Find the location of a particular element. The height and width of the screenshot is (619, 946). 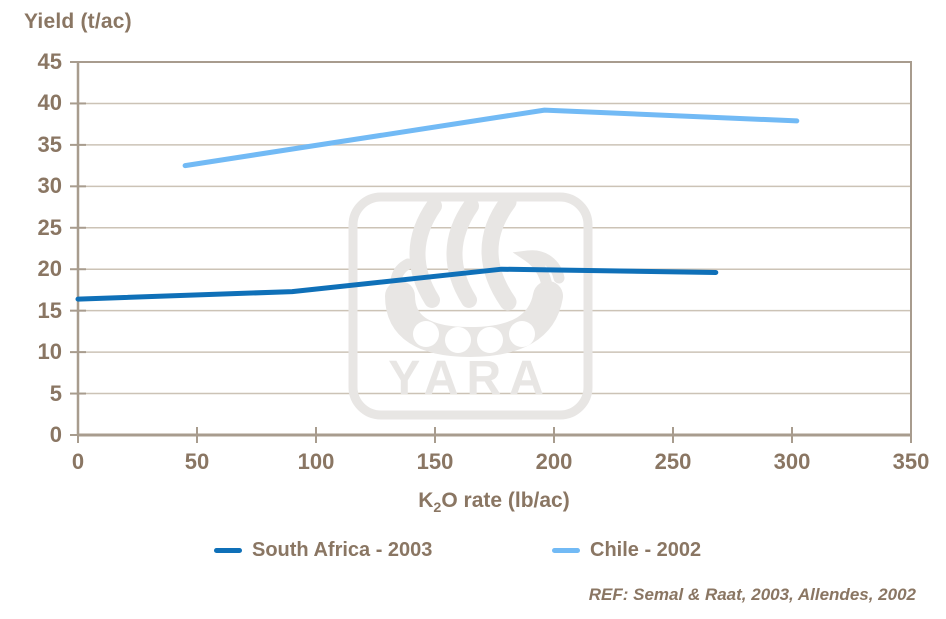

y-tick-label: 30 is located at coordinates (49, 186).